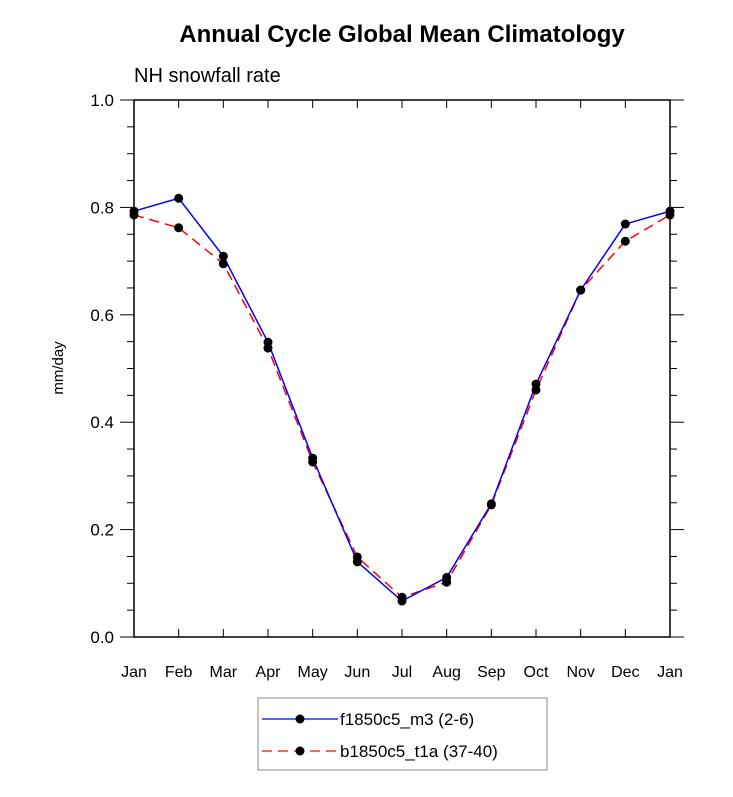 This screenshot has height=797, width=733. Describe the element at coordinates (102, 207) in the screenshot. I see `y-tick-label: 0.8` at that location.